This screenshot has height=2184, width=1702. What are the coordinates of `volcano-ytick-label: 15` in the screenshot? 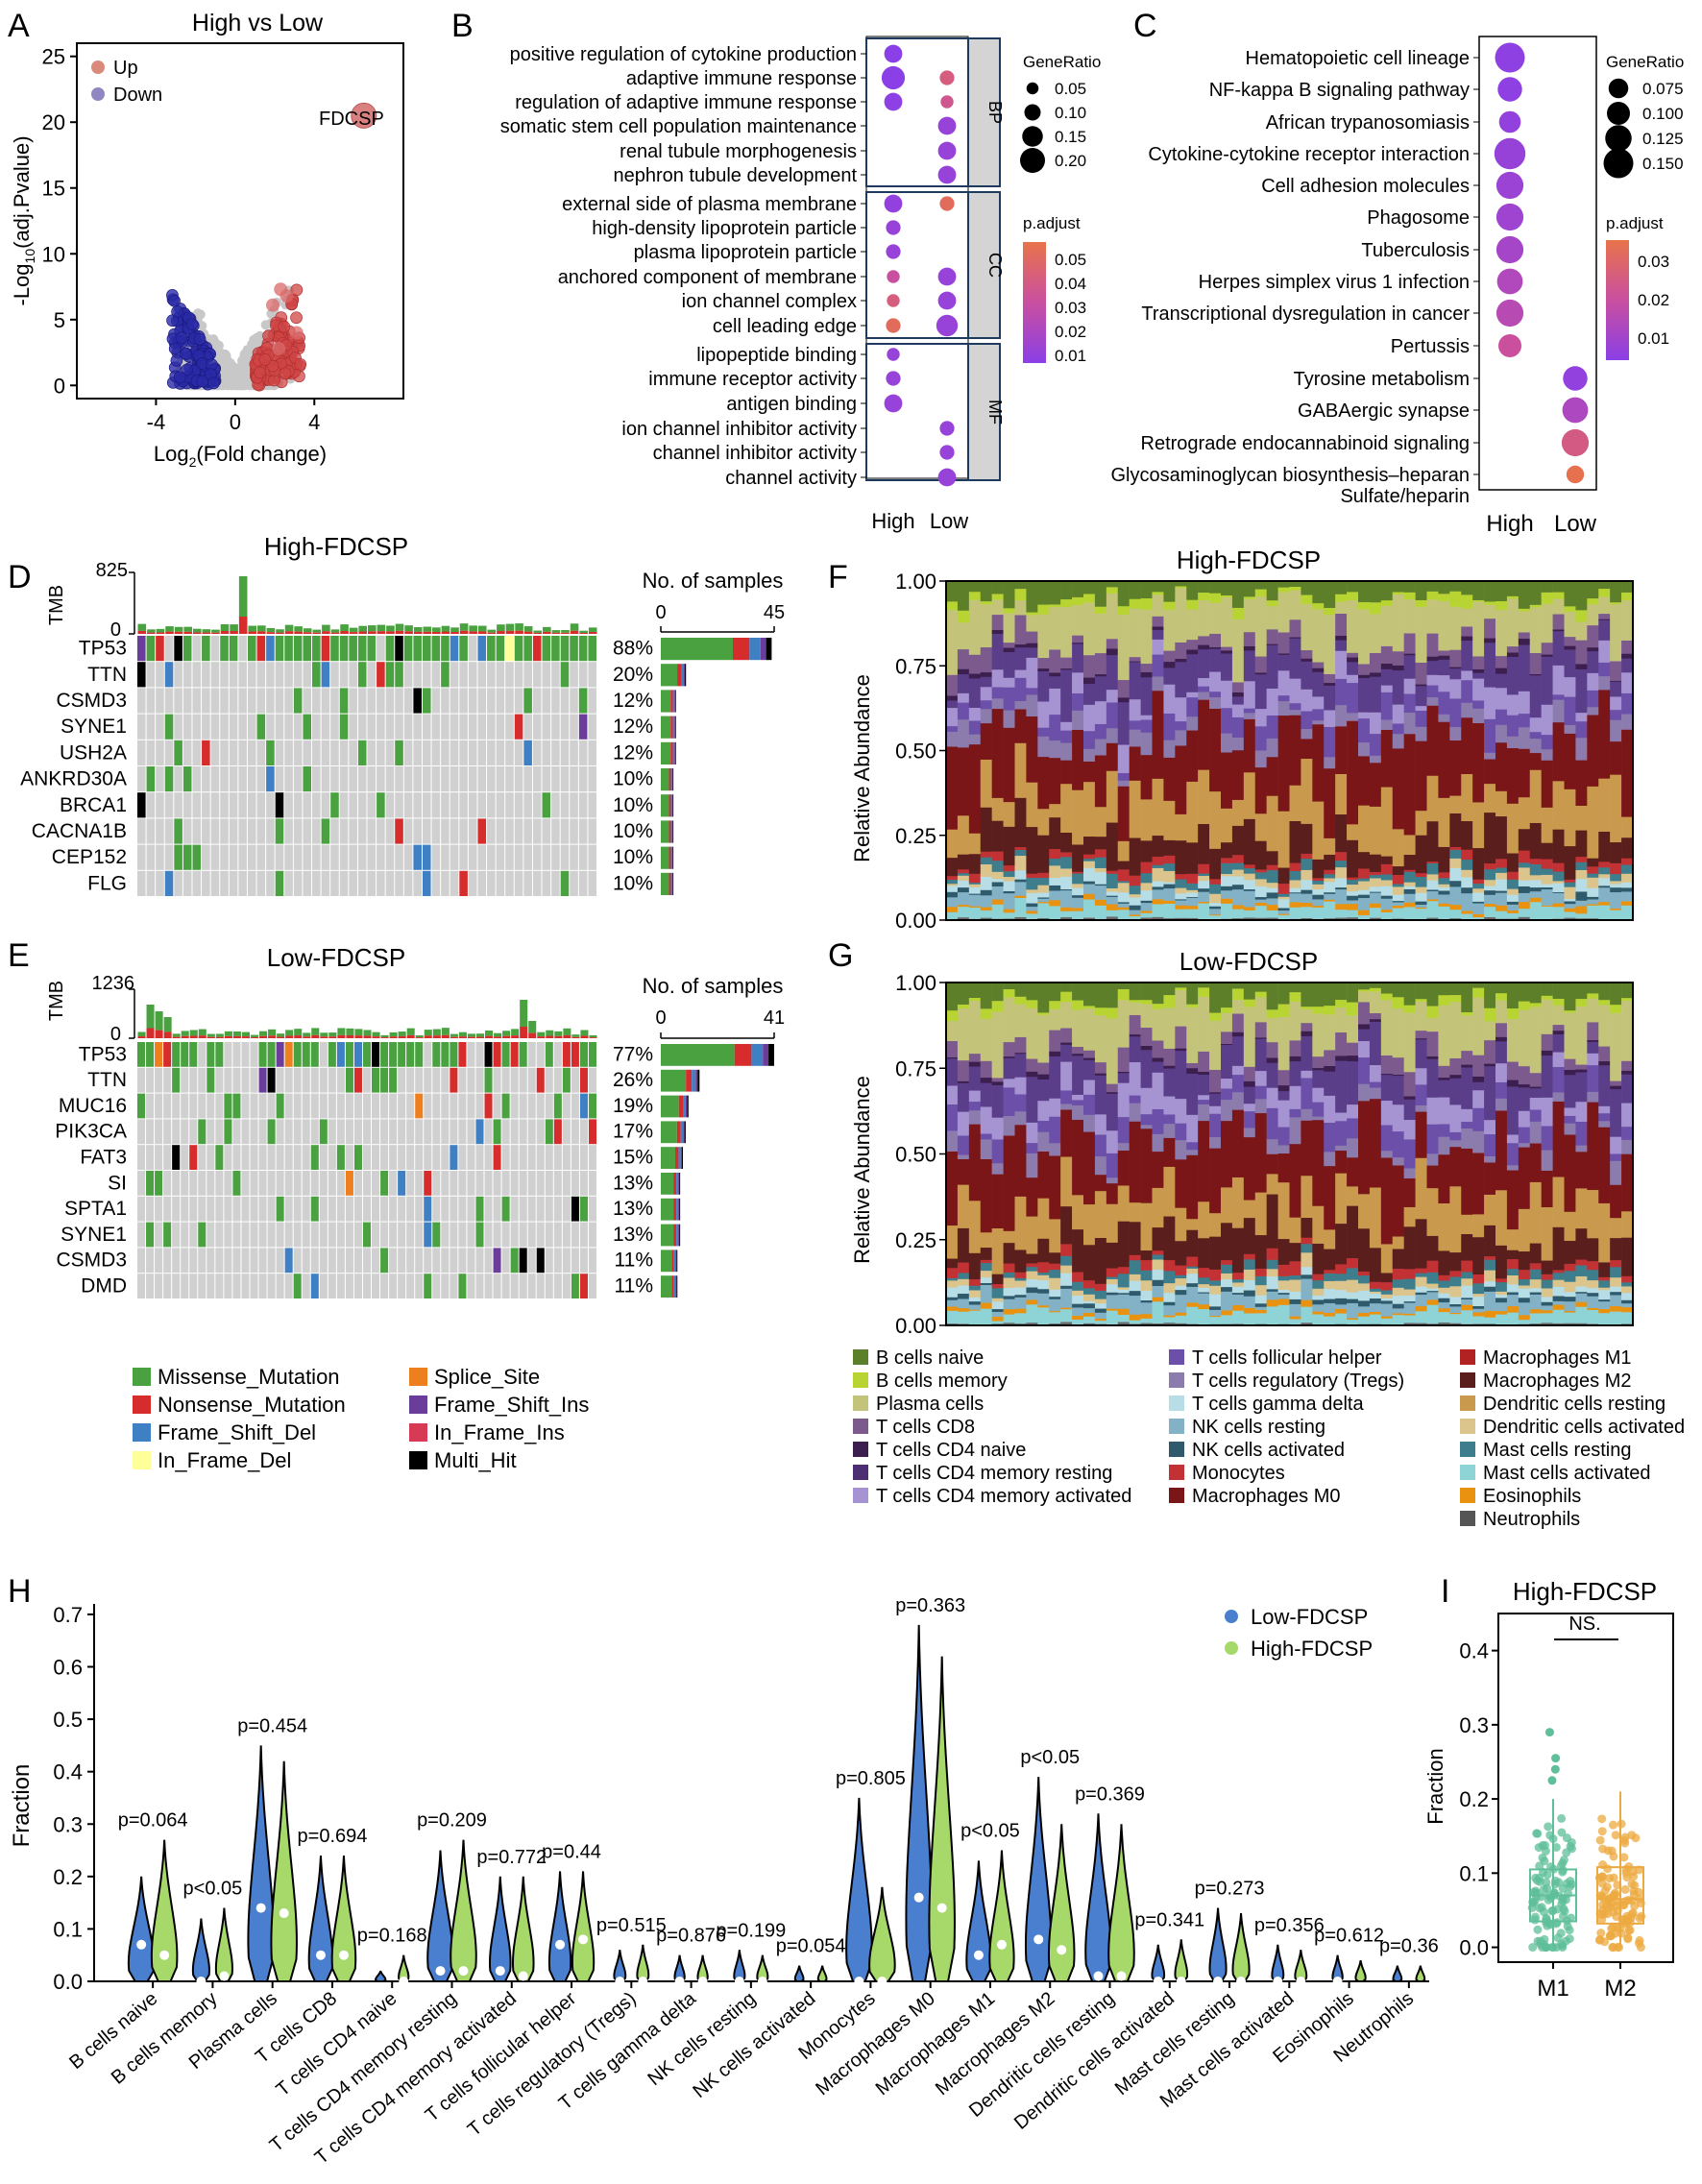 It's located at (54, 189).